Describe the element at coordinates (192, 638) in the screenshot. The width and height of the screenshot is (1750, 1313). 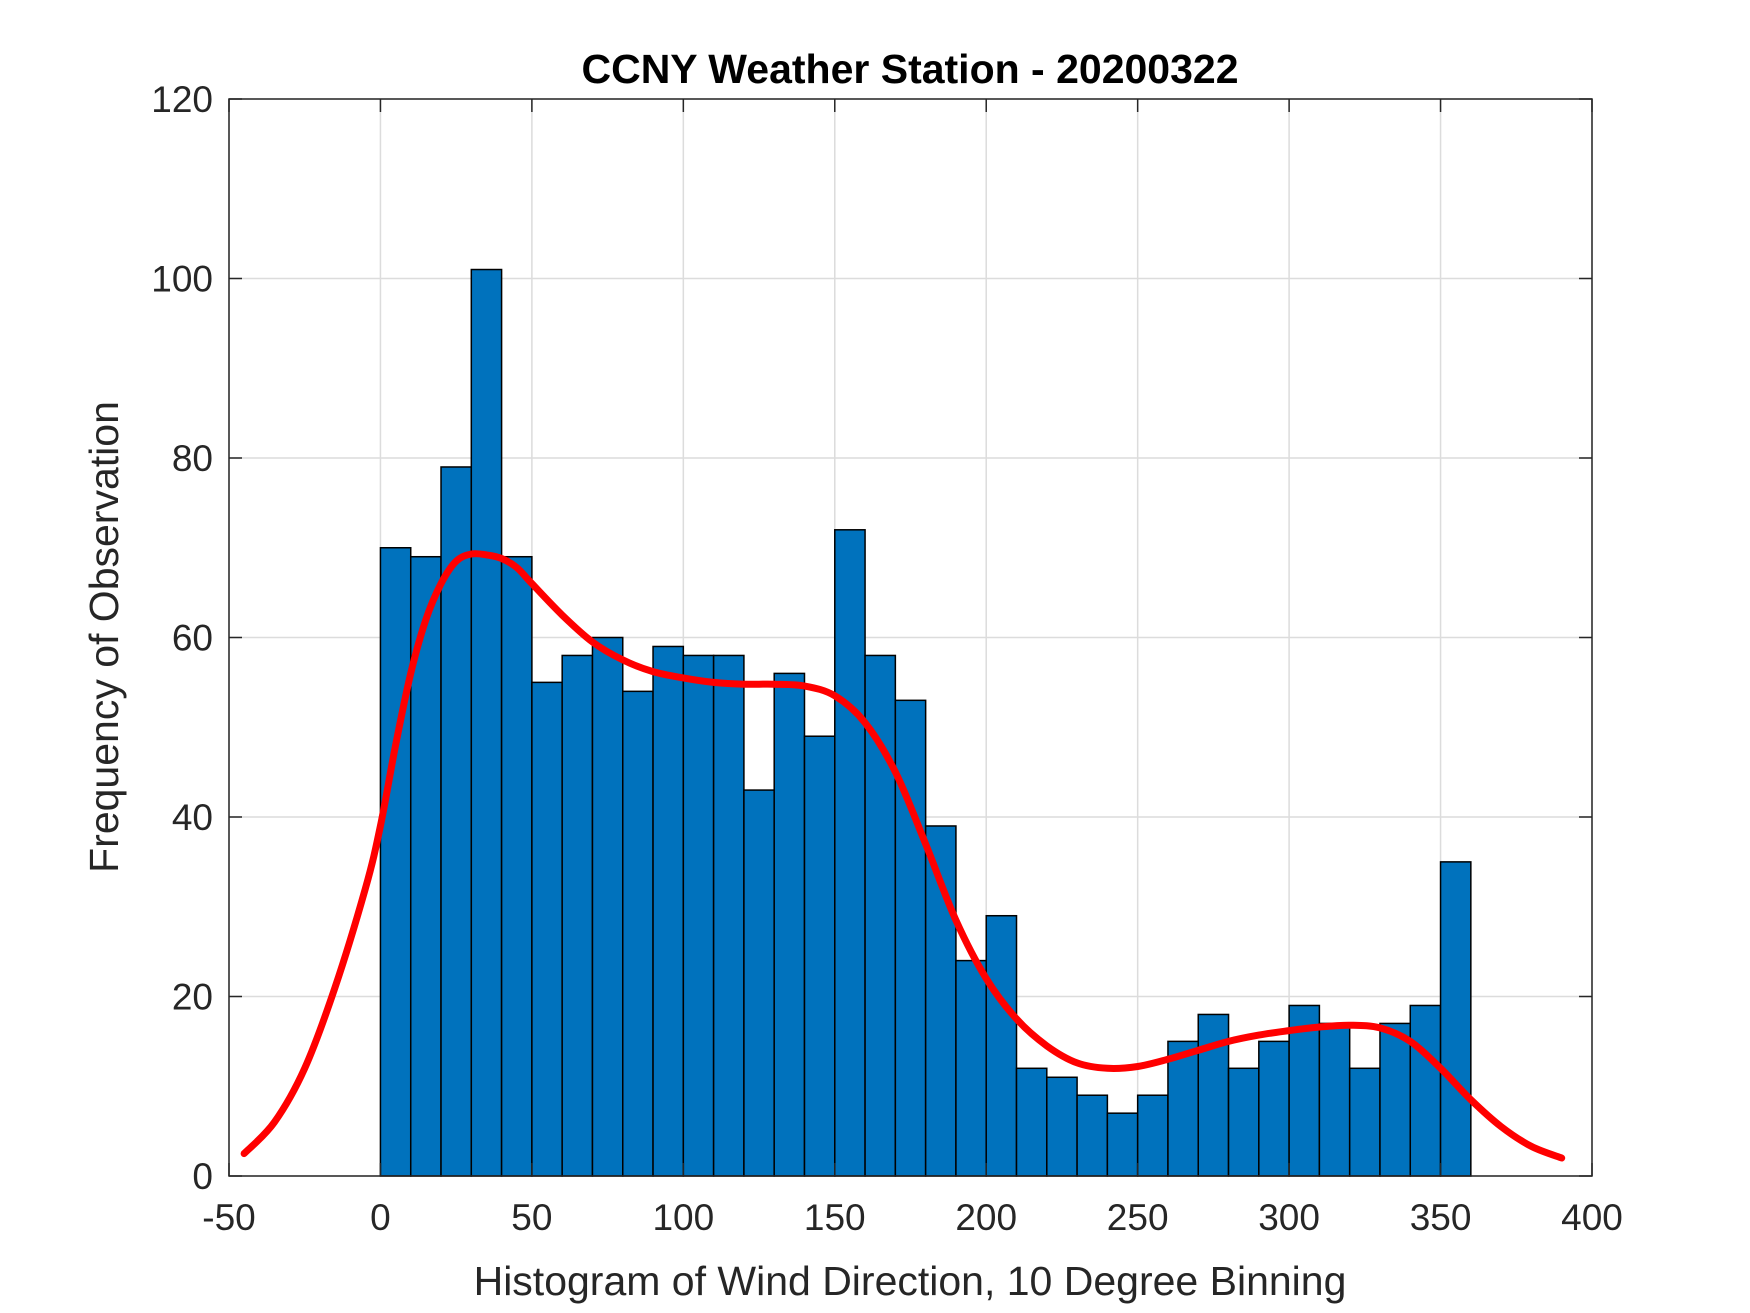
I see `y-tick-label: 60` at that location.